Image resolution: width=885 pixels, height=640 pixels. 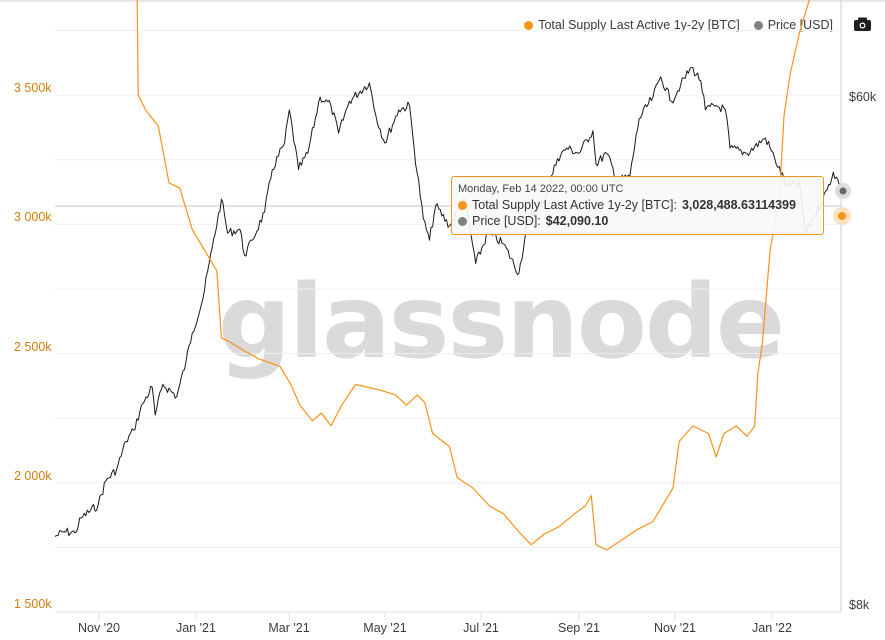 I want to click on x-axis-label-jan-22: Jan '22, so click(x=772, y=628).